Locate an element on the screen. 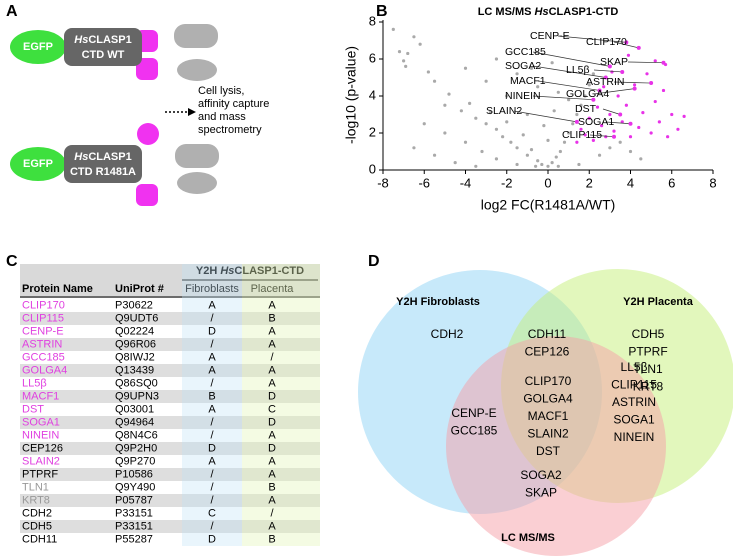 This screenshot has height=557, width=733. y-axis-label: -log10 (p-value) is located at coordinates (351, 95).